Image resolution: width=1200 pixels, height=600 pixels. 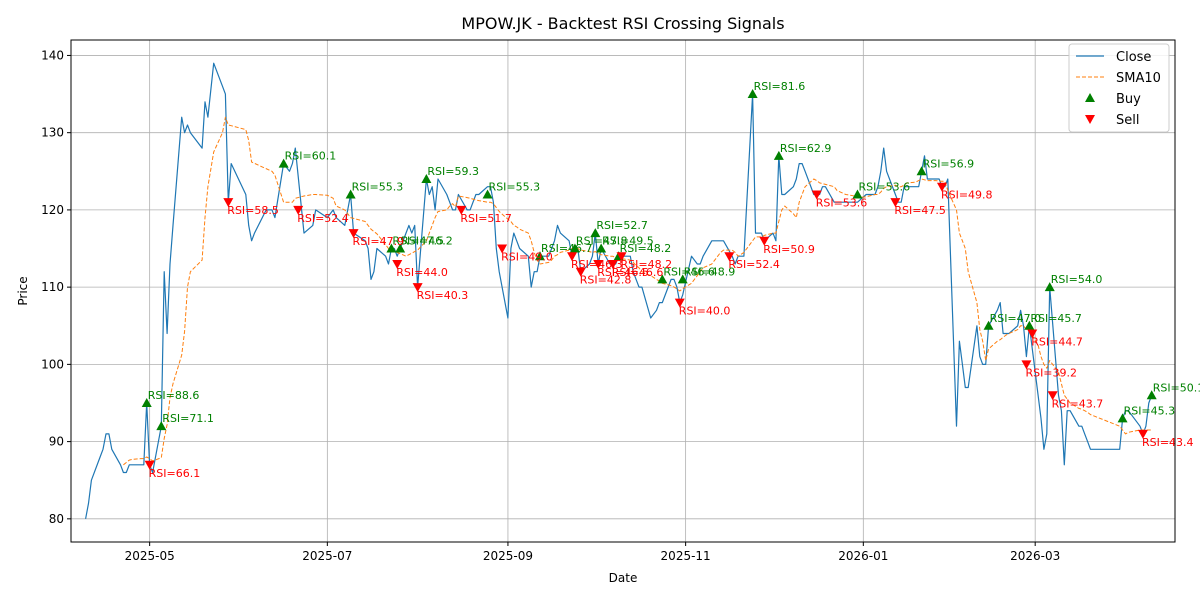 What do you see at coordinates (622, 225) in the screenshot?
I see `buy-annotation: RSI=52.7` at bounding box center [622, 225].